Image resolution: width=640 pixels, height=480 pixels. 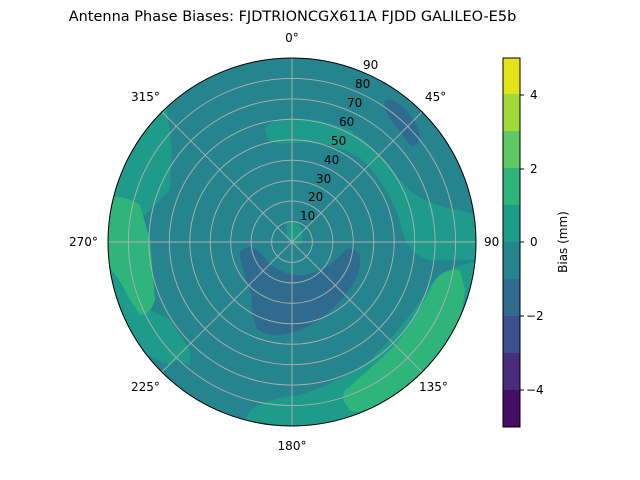 I want to click on colorbar-tick-neg4: −4, so click(x=535, y=390).